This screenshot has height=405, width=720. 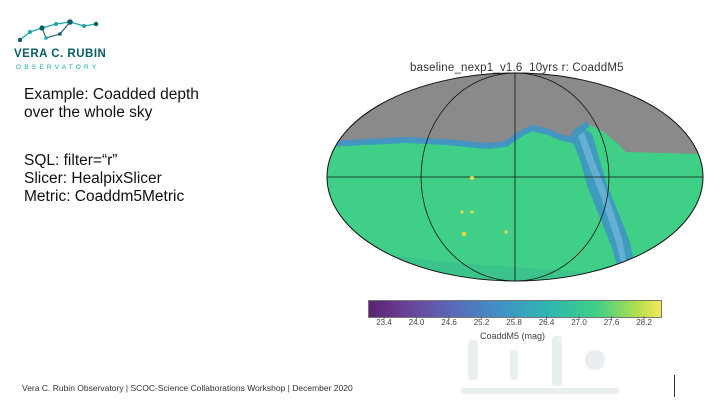 What do you see at coordinates (515, 309) in the screenshot?
I see `colorbar` at bounding box center [515, 309].